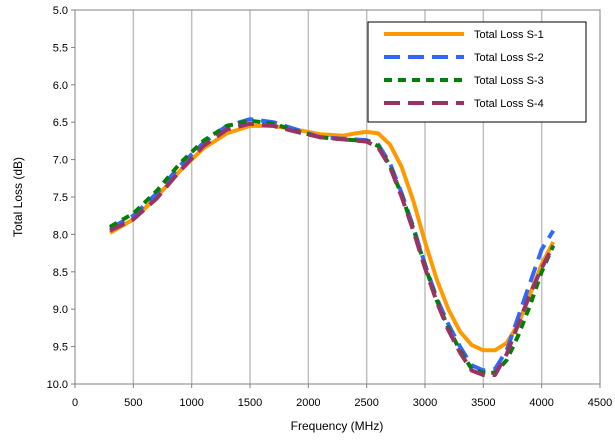 This screenshot has height=446, width=615. I want to click on y-tick-label: 6.5, so click(60, 123).